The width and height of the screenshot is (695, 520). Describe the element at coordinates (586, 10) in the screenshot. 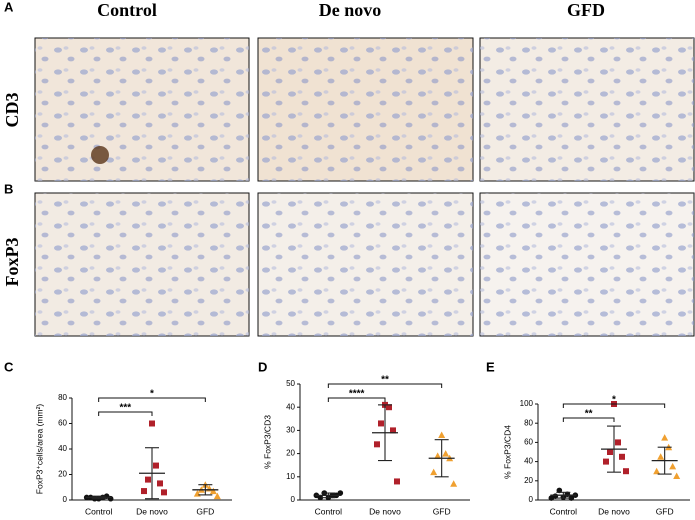

I see `column-header: GFD` at that location.